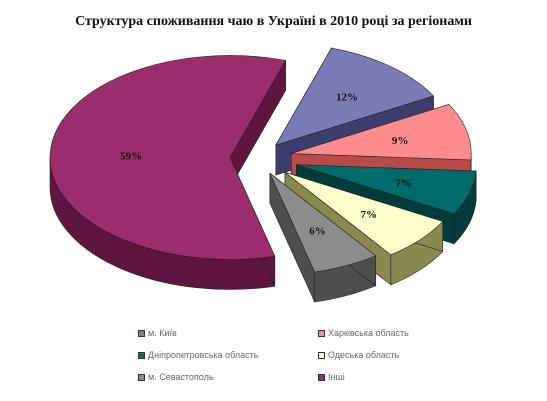  Describe the element at coordinates (347, 97) in the screenshot. I see `data-label: 12%` at that location.